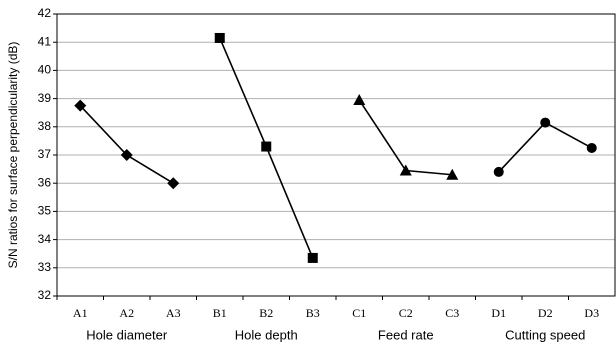 The image size is (616, 344). Describe the element at coordinates (266, 334) in the screenshot. I see `group-label: Hole depth` at that location.